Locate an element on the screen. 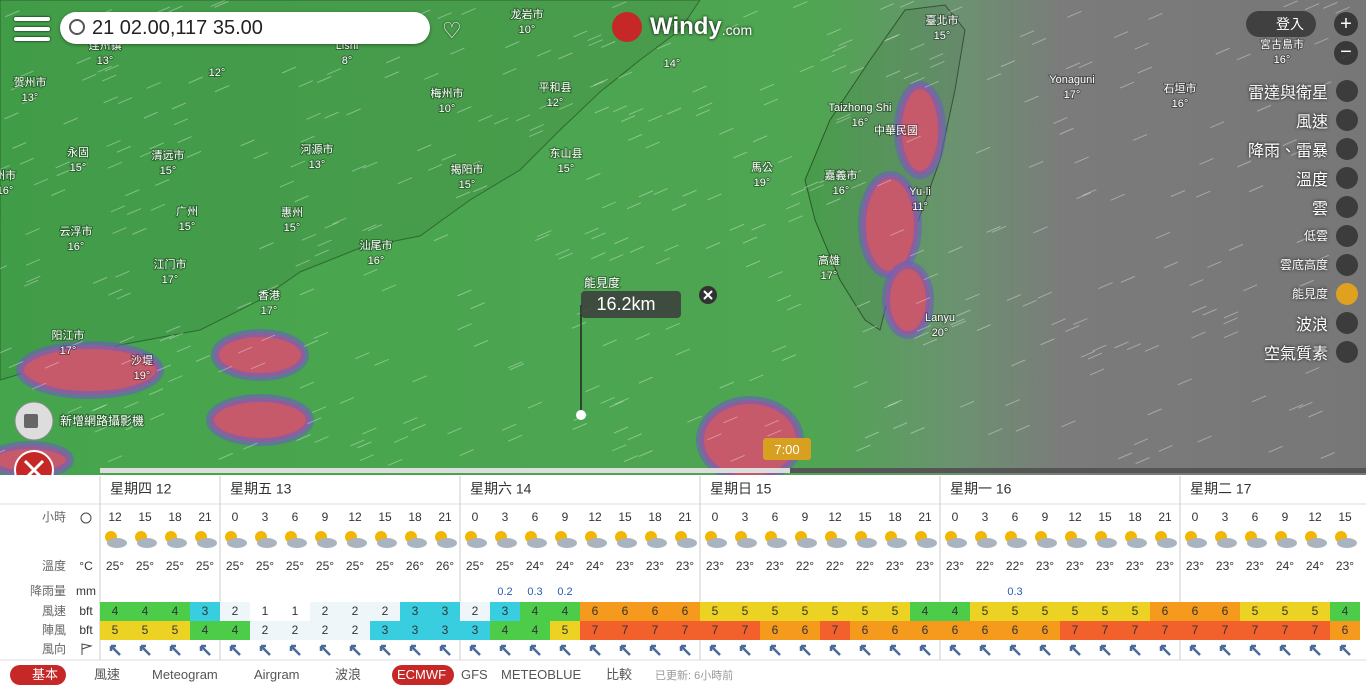 This screenshot has width=1366, height=698. city-temp: 12° is located at coordinates (555, 103).